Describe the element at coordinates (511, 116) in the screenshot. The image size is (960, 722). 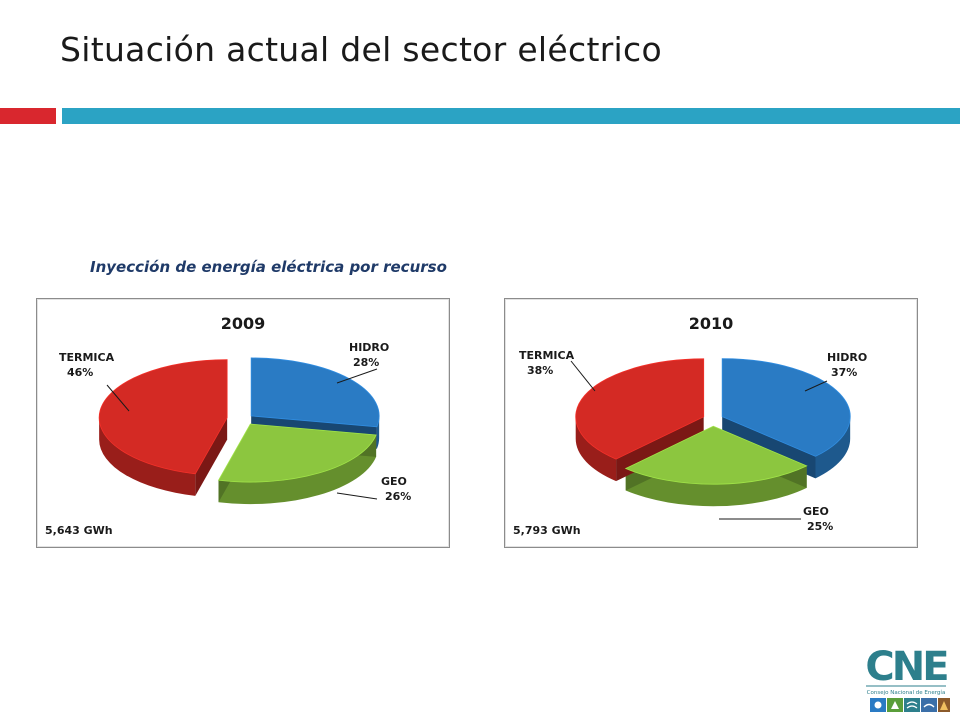
I see `header-accent-blue` at that location.